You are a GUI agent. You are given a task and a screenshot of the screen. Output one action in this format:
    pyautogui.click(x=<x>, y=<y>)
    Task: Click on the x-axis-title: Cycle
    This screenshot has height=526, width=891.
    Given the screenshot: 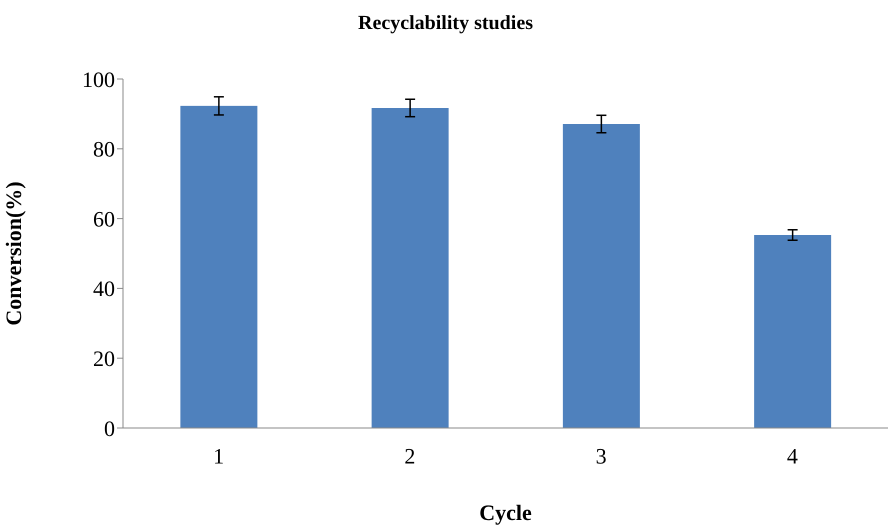 What is the action you would take?
    pyautogui.click(x=505, y=512)
    